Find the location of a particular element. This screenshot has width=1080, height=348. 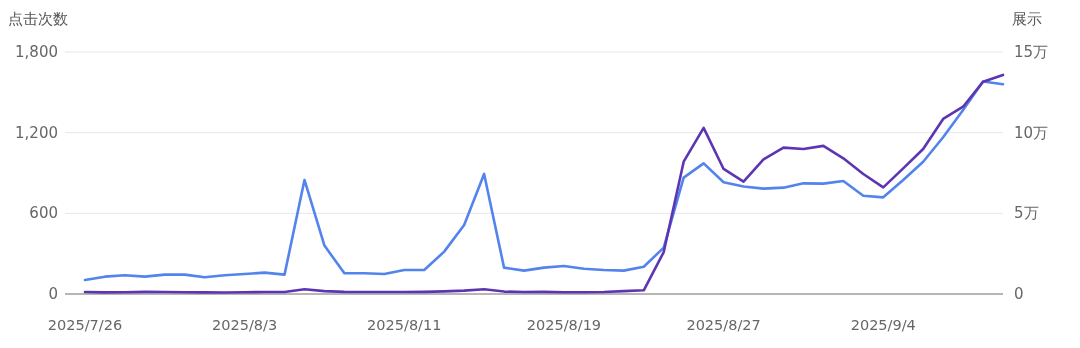

y2-axis-title: 展示 is located at coordinates (1027, 19).